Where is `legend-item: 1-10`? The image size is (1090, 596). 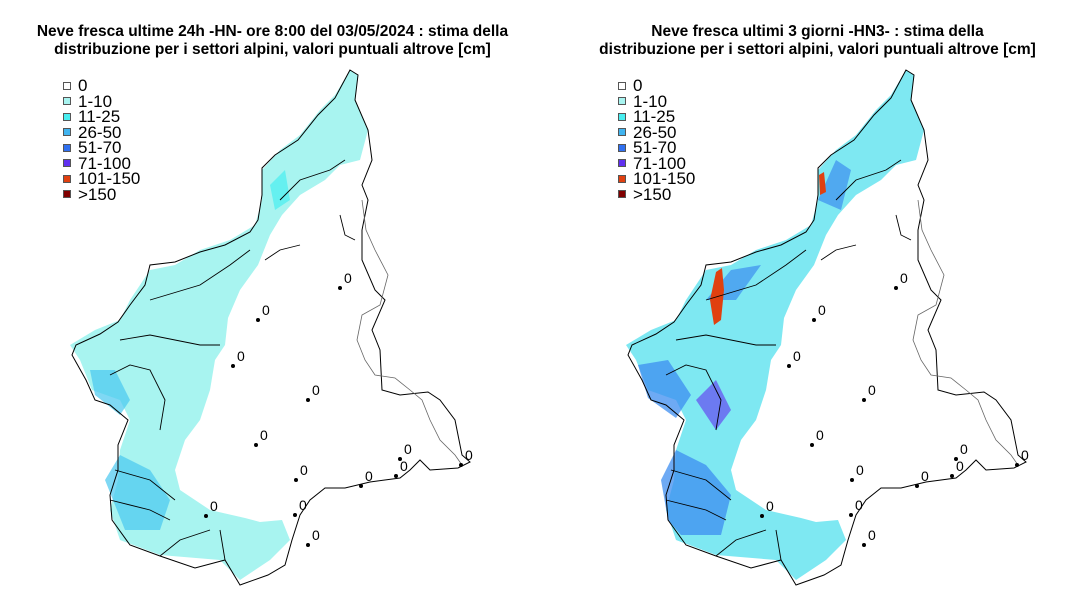 legend-item: 1-10 is located at coordinates (656, 101).